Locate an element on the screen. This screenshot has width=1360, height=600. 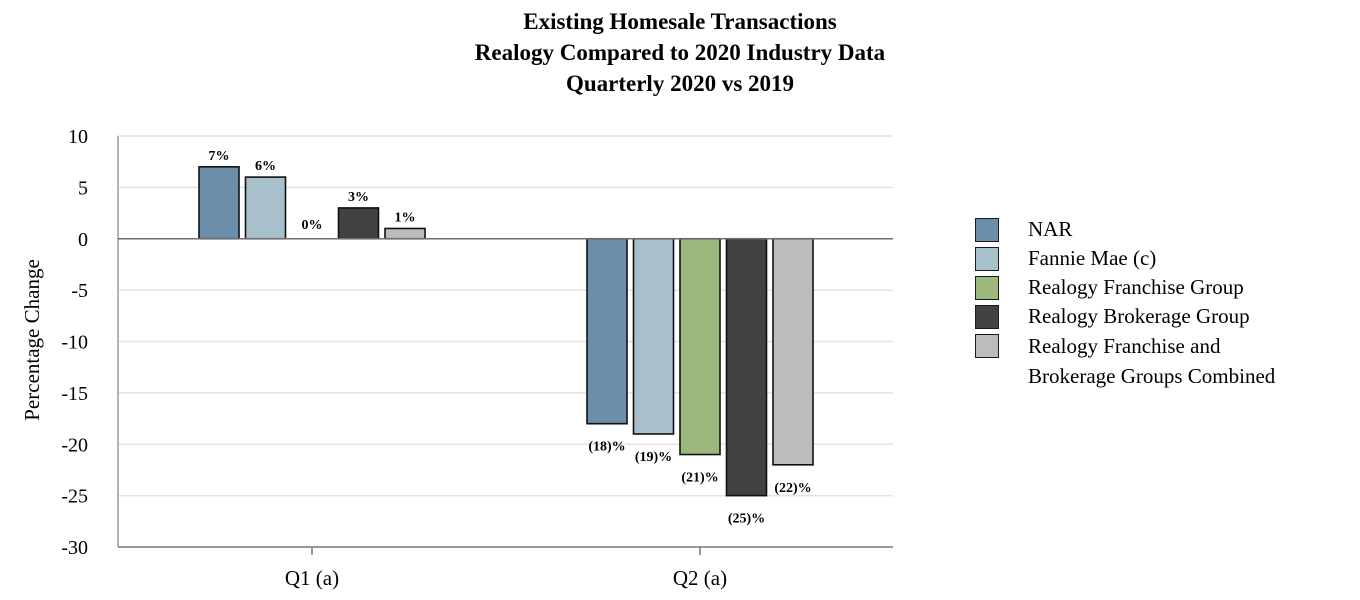
legend-label: Fannie Mae (c) is located at coordinates (1092, 258).